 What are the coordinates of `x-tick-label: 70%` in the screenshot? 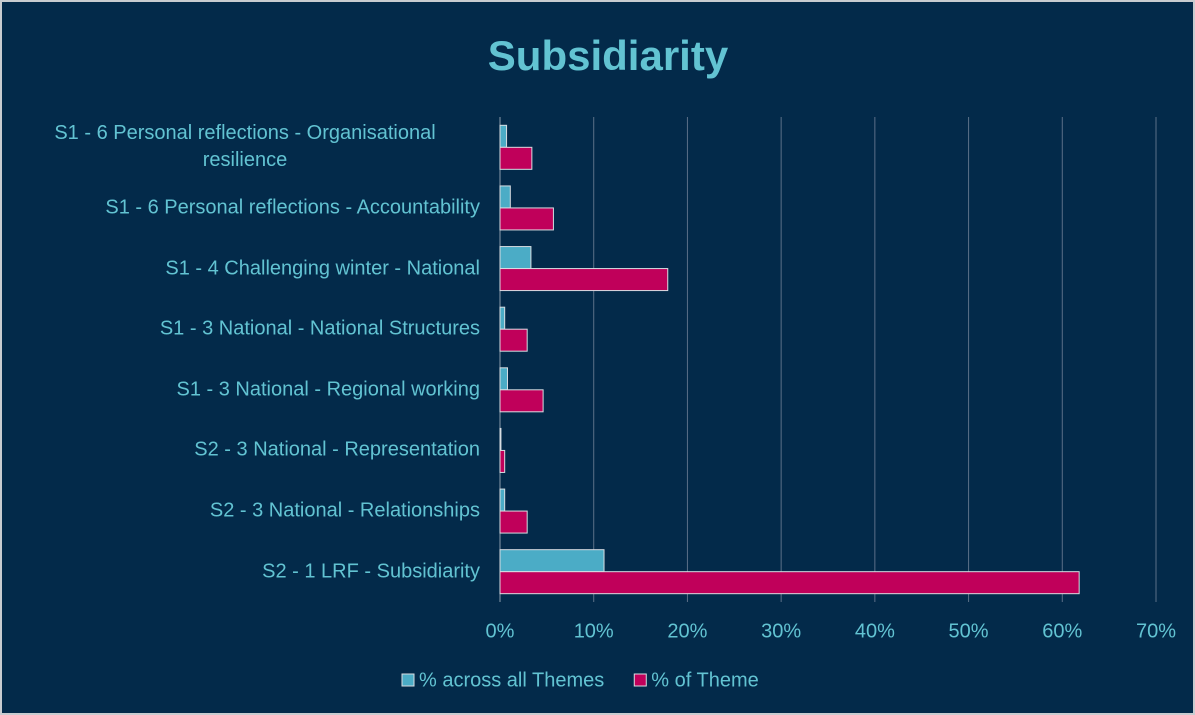 It's located at (1156, 631).